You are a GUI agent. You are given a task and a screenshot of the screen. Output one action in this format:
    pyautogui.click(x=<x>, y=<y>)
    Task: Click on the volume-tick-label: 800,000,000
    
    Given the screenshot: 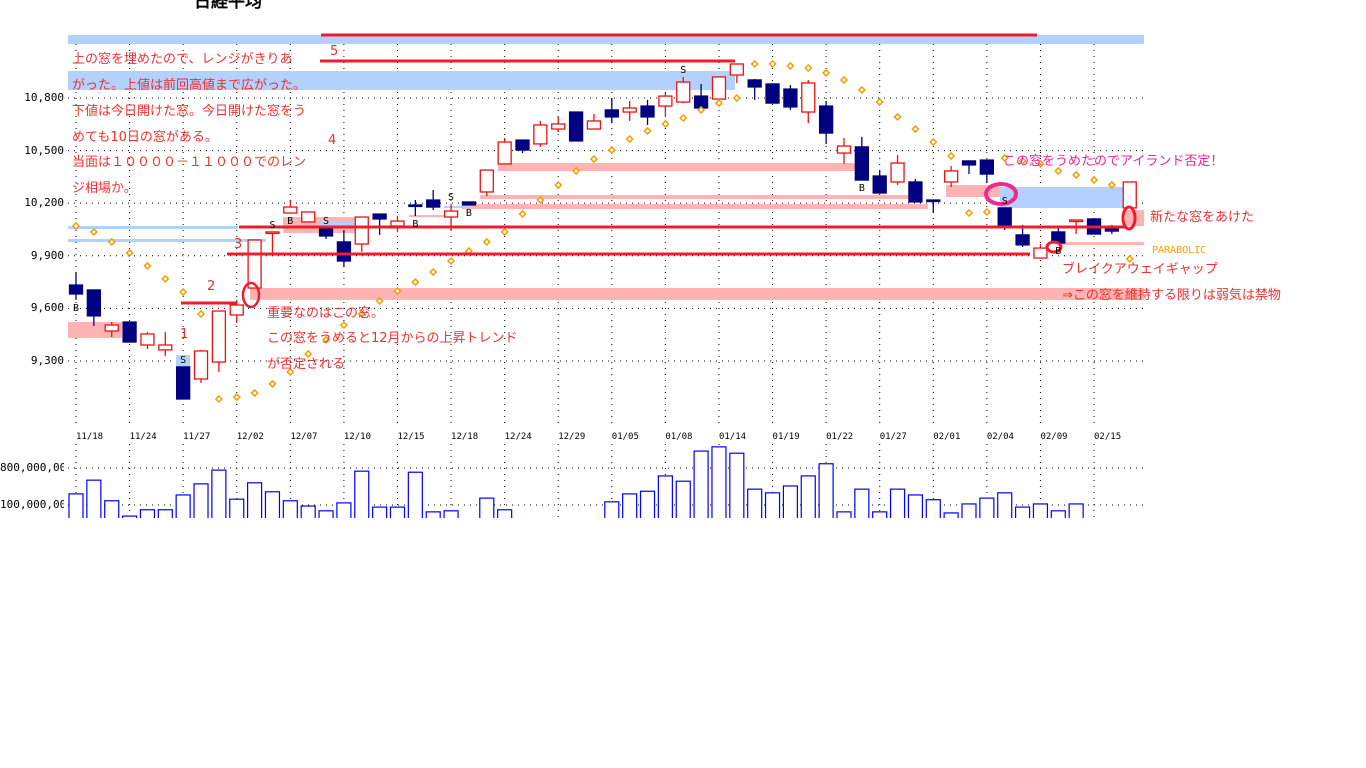 What is the action you would take?
    pyautogui.click(x=32, y=467)
    